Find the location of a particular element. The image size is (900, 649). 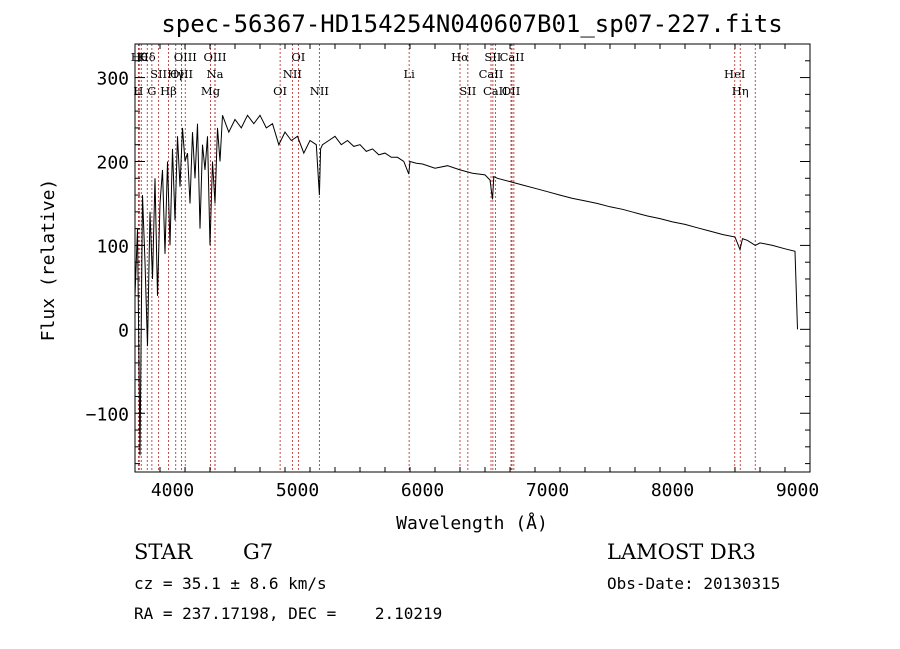

line-label-7: SII is located at coordinates (492, 57).